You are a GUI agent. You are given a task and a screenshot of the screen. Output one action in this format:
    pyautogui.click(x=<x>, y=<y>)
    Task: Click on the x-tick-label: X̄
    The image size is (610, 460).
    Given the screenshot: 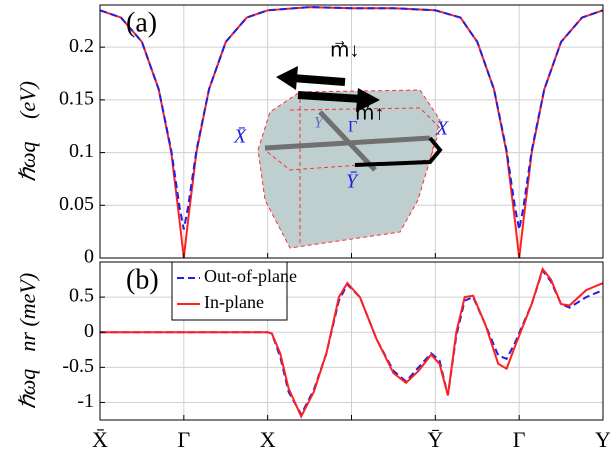 What is the action you would take?
    pyautogui.click(x=100, y=439)
    